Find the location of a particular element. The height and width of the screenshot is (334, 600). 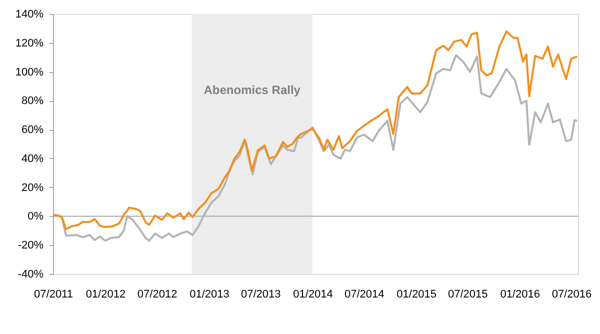

y-tick-label: 80% is located at coordinates (32, 101).